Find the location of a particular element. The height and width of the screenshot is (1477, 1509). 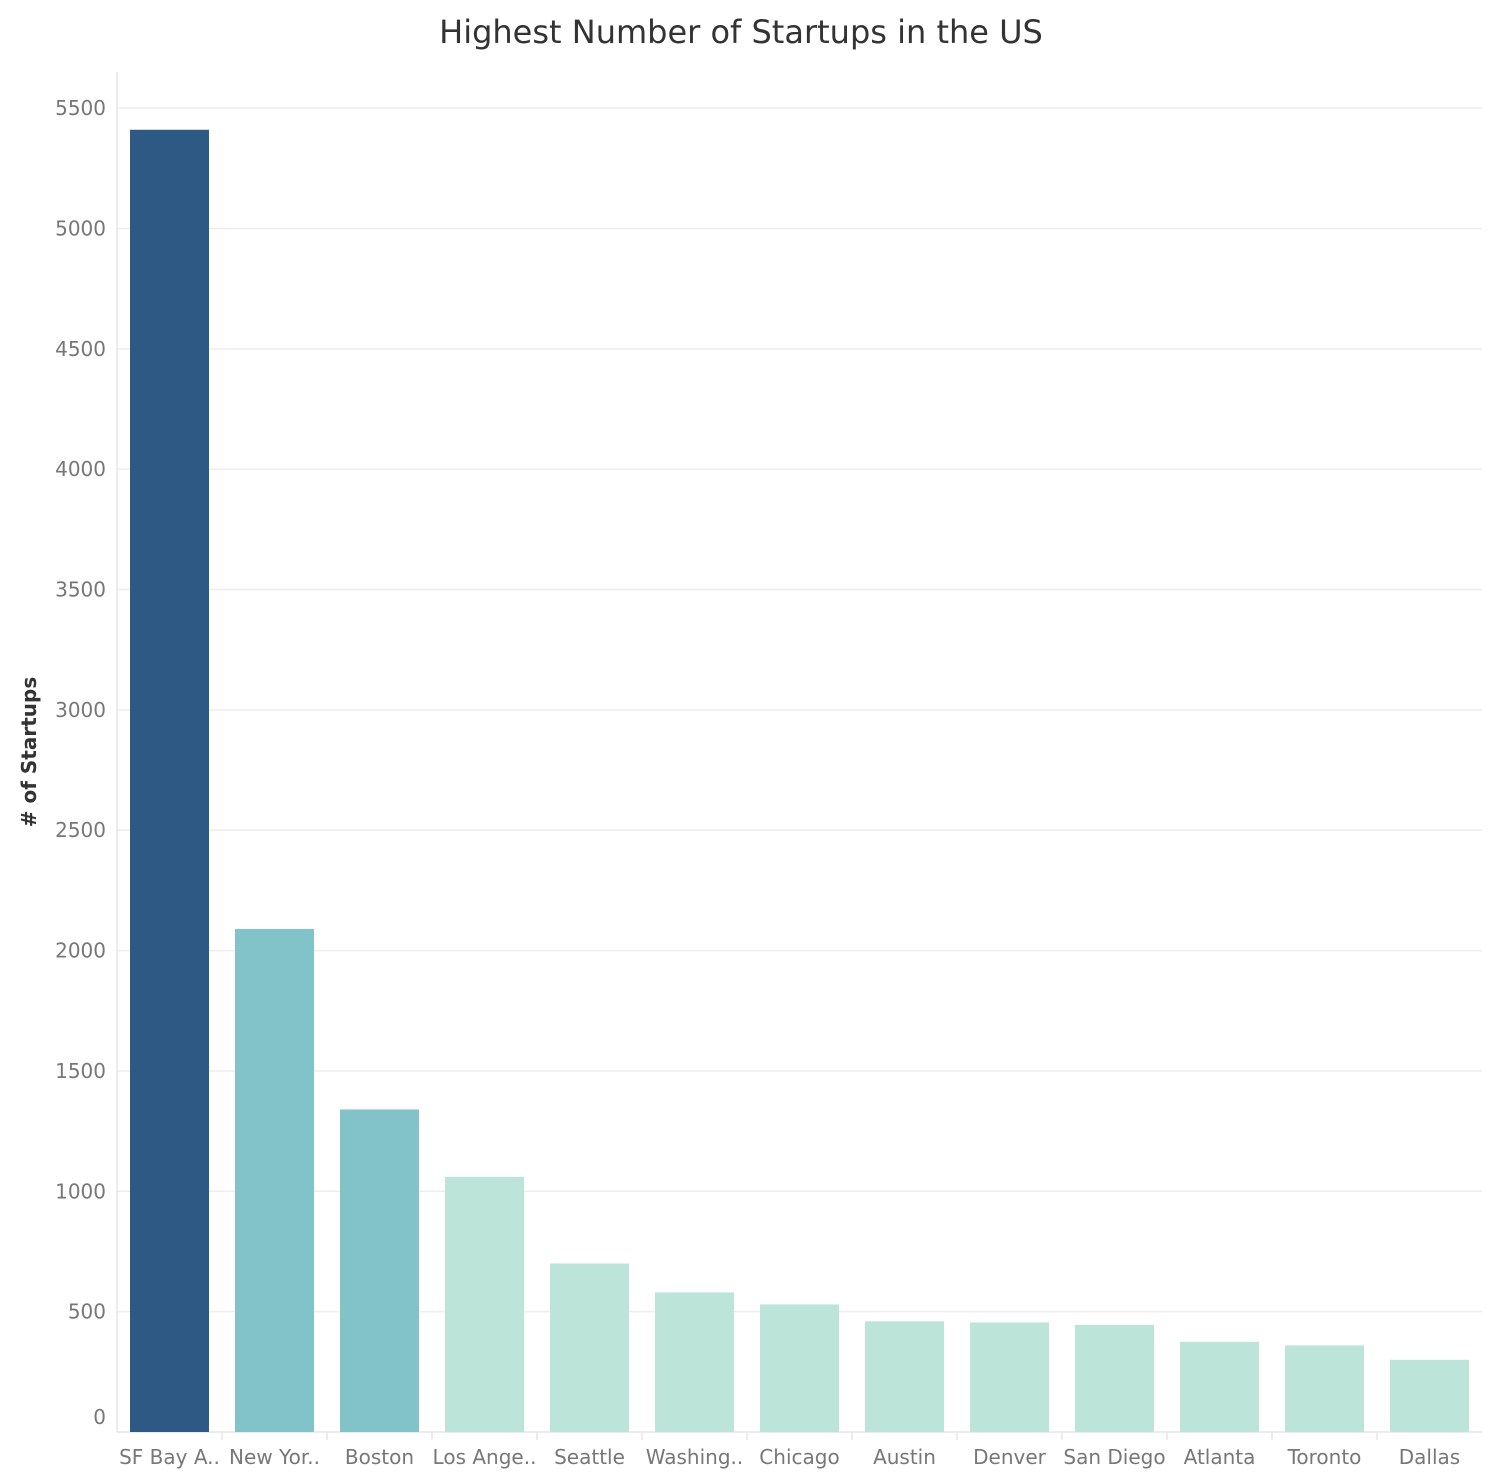

y-tick-label: 500 is located at coordinates (87, 1312).